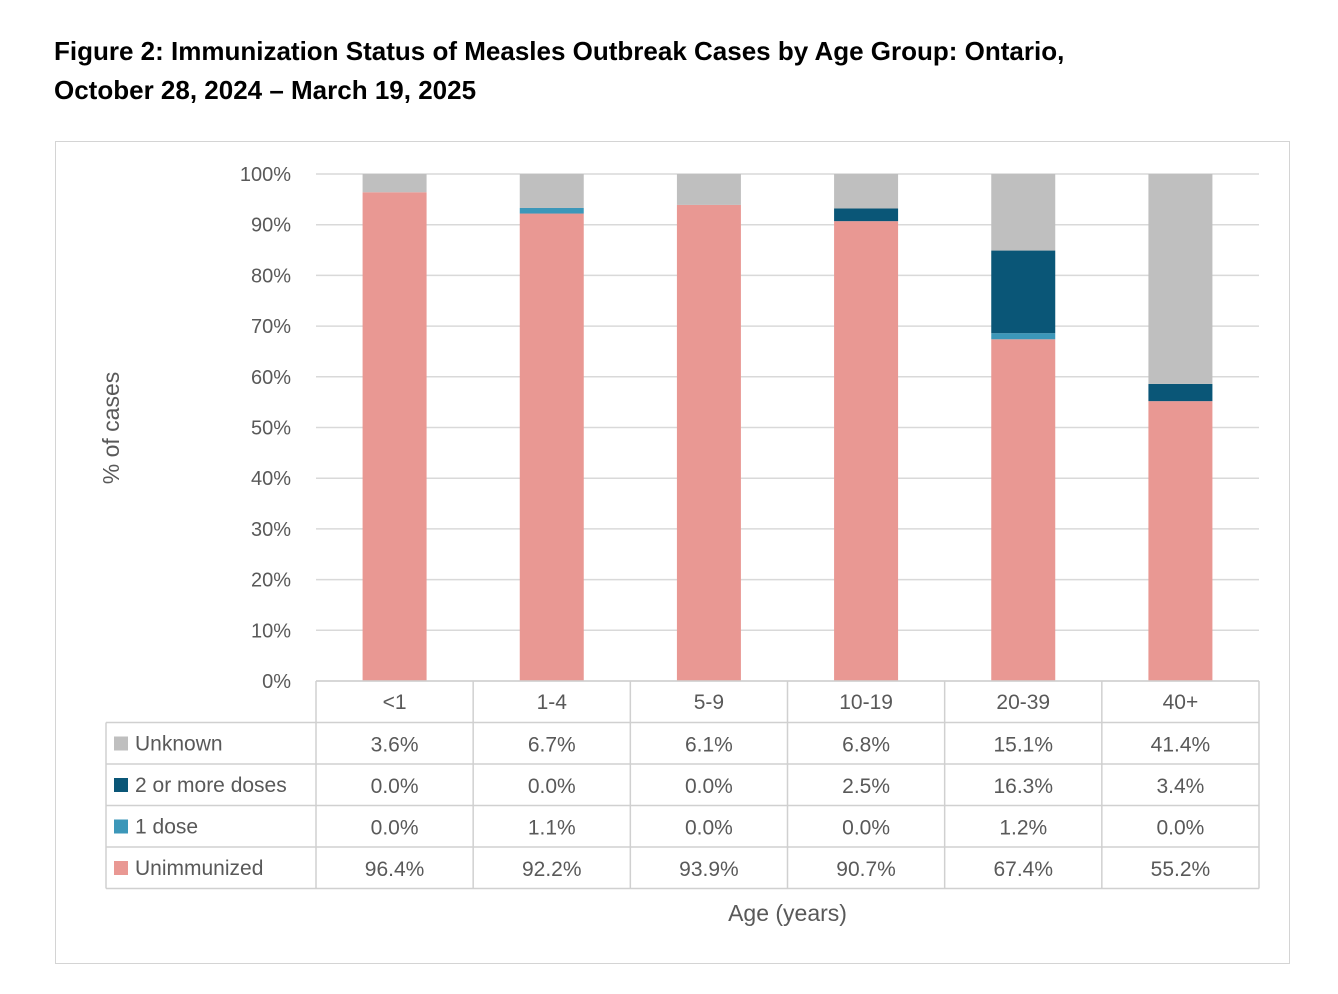  What do you see at coordinates (1023, 828) in the screenshot?
I see `data-label: 1.2%` at bounding box center [1023, 828].